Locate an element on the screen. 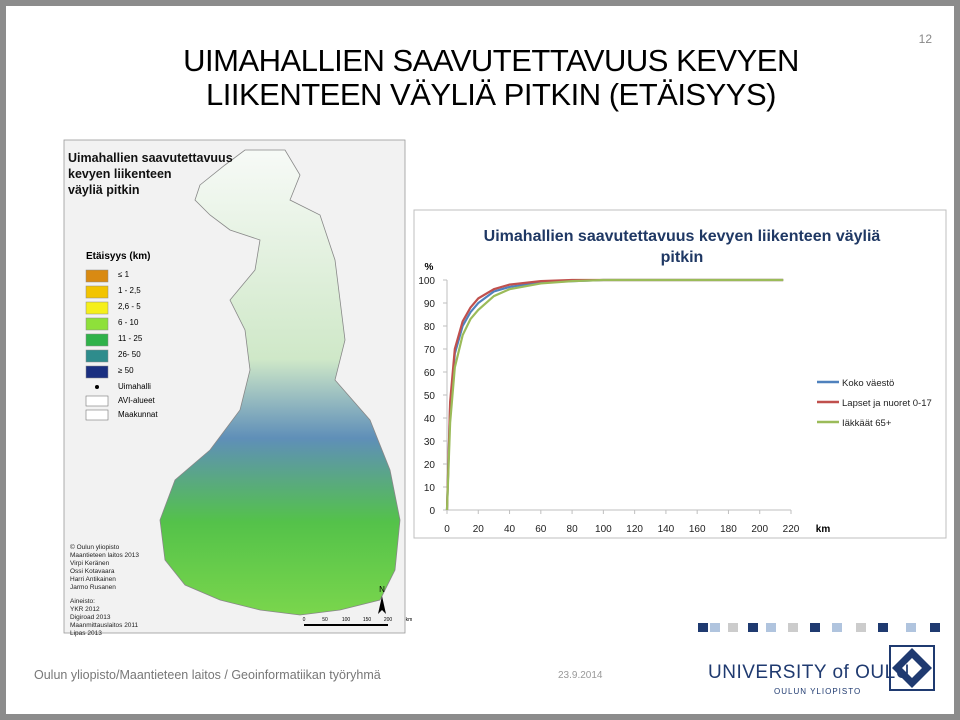  y-axis-label: % is located at coordinates (429, 267).